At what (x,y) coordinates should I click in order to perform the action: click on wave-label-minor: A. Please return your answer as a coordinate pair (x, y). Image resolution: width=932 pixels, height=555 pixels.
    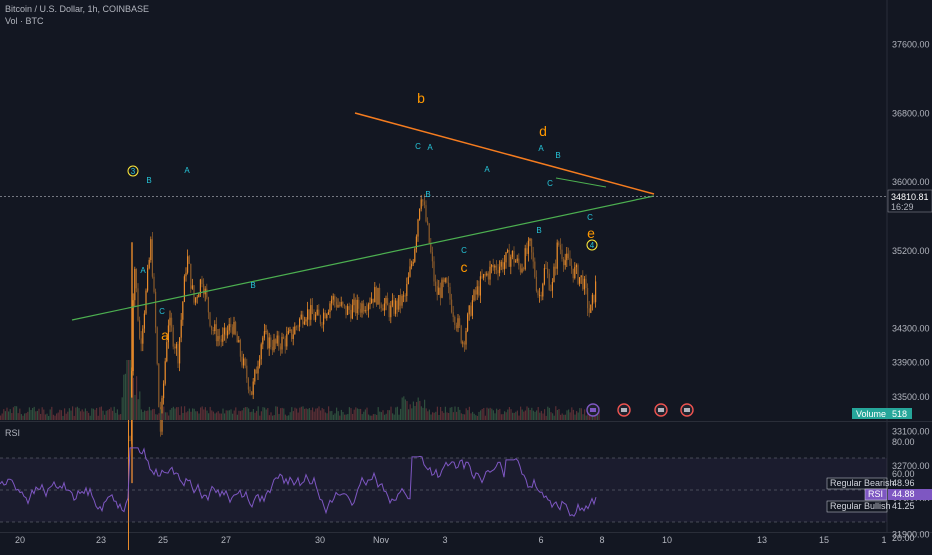
    Looking at the image, I should click on (143, 270).